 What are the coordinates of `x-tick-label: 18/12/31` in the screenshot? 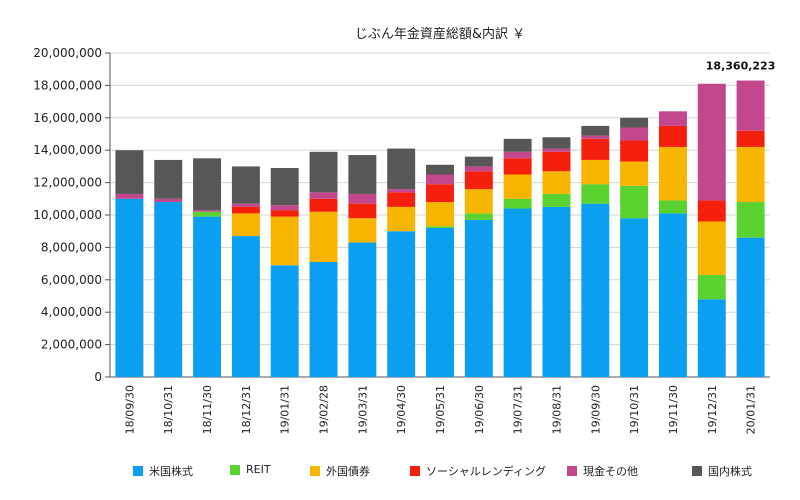 It's located at (246, 409).